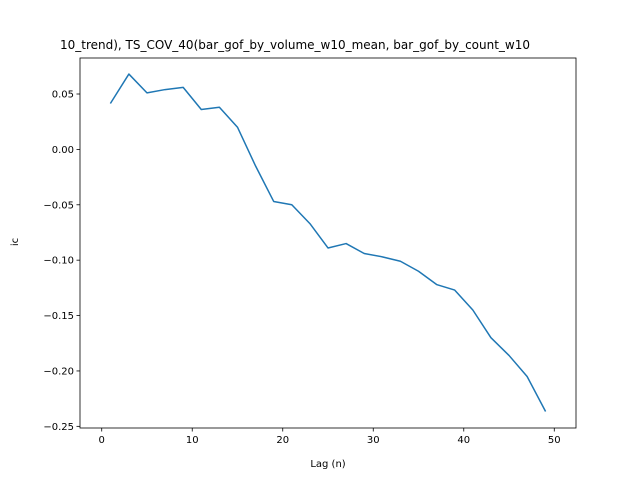 This screenshot has height=480, width=640. I want to click on x-tick-label: 10, so click(192, 440).